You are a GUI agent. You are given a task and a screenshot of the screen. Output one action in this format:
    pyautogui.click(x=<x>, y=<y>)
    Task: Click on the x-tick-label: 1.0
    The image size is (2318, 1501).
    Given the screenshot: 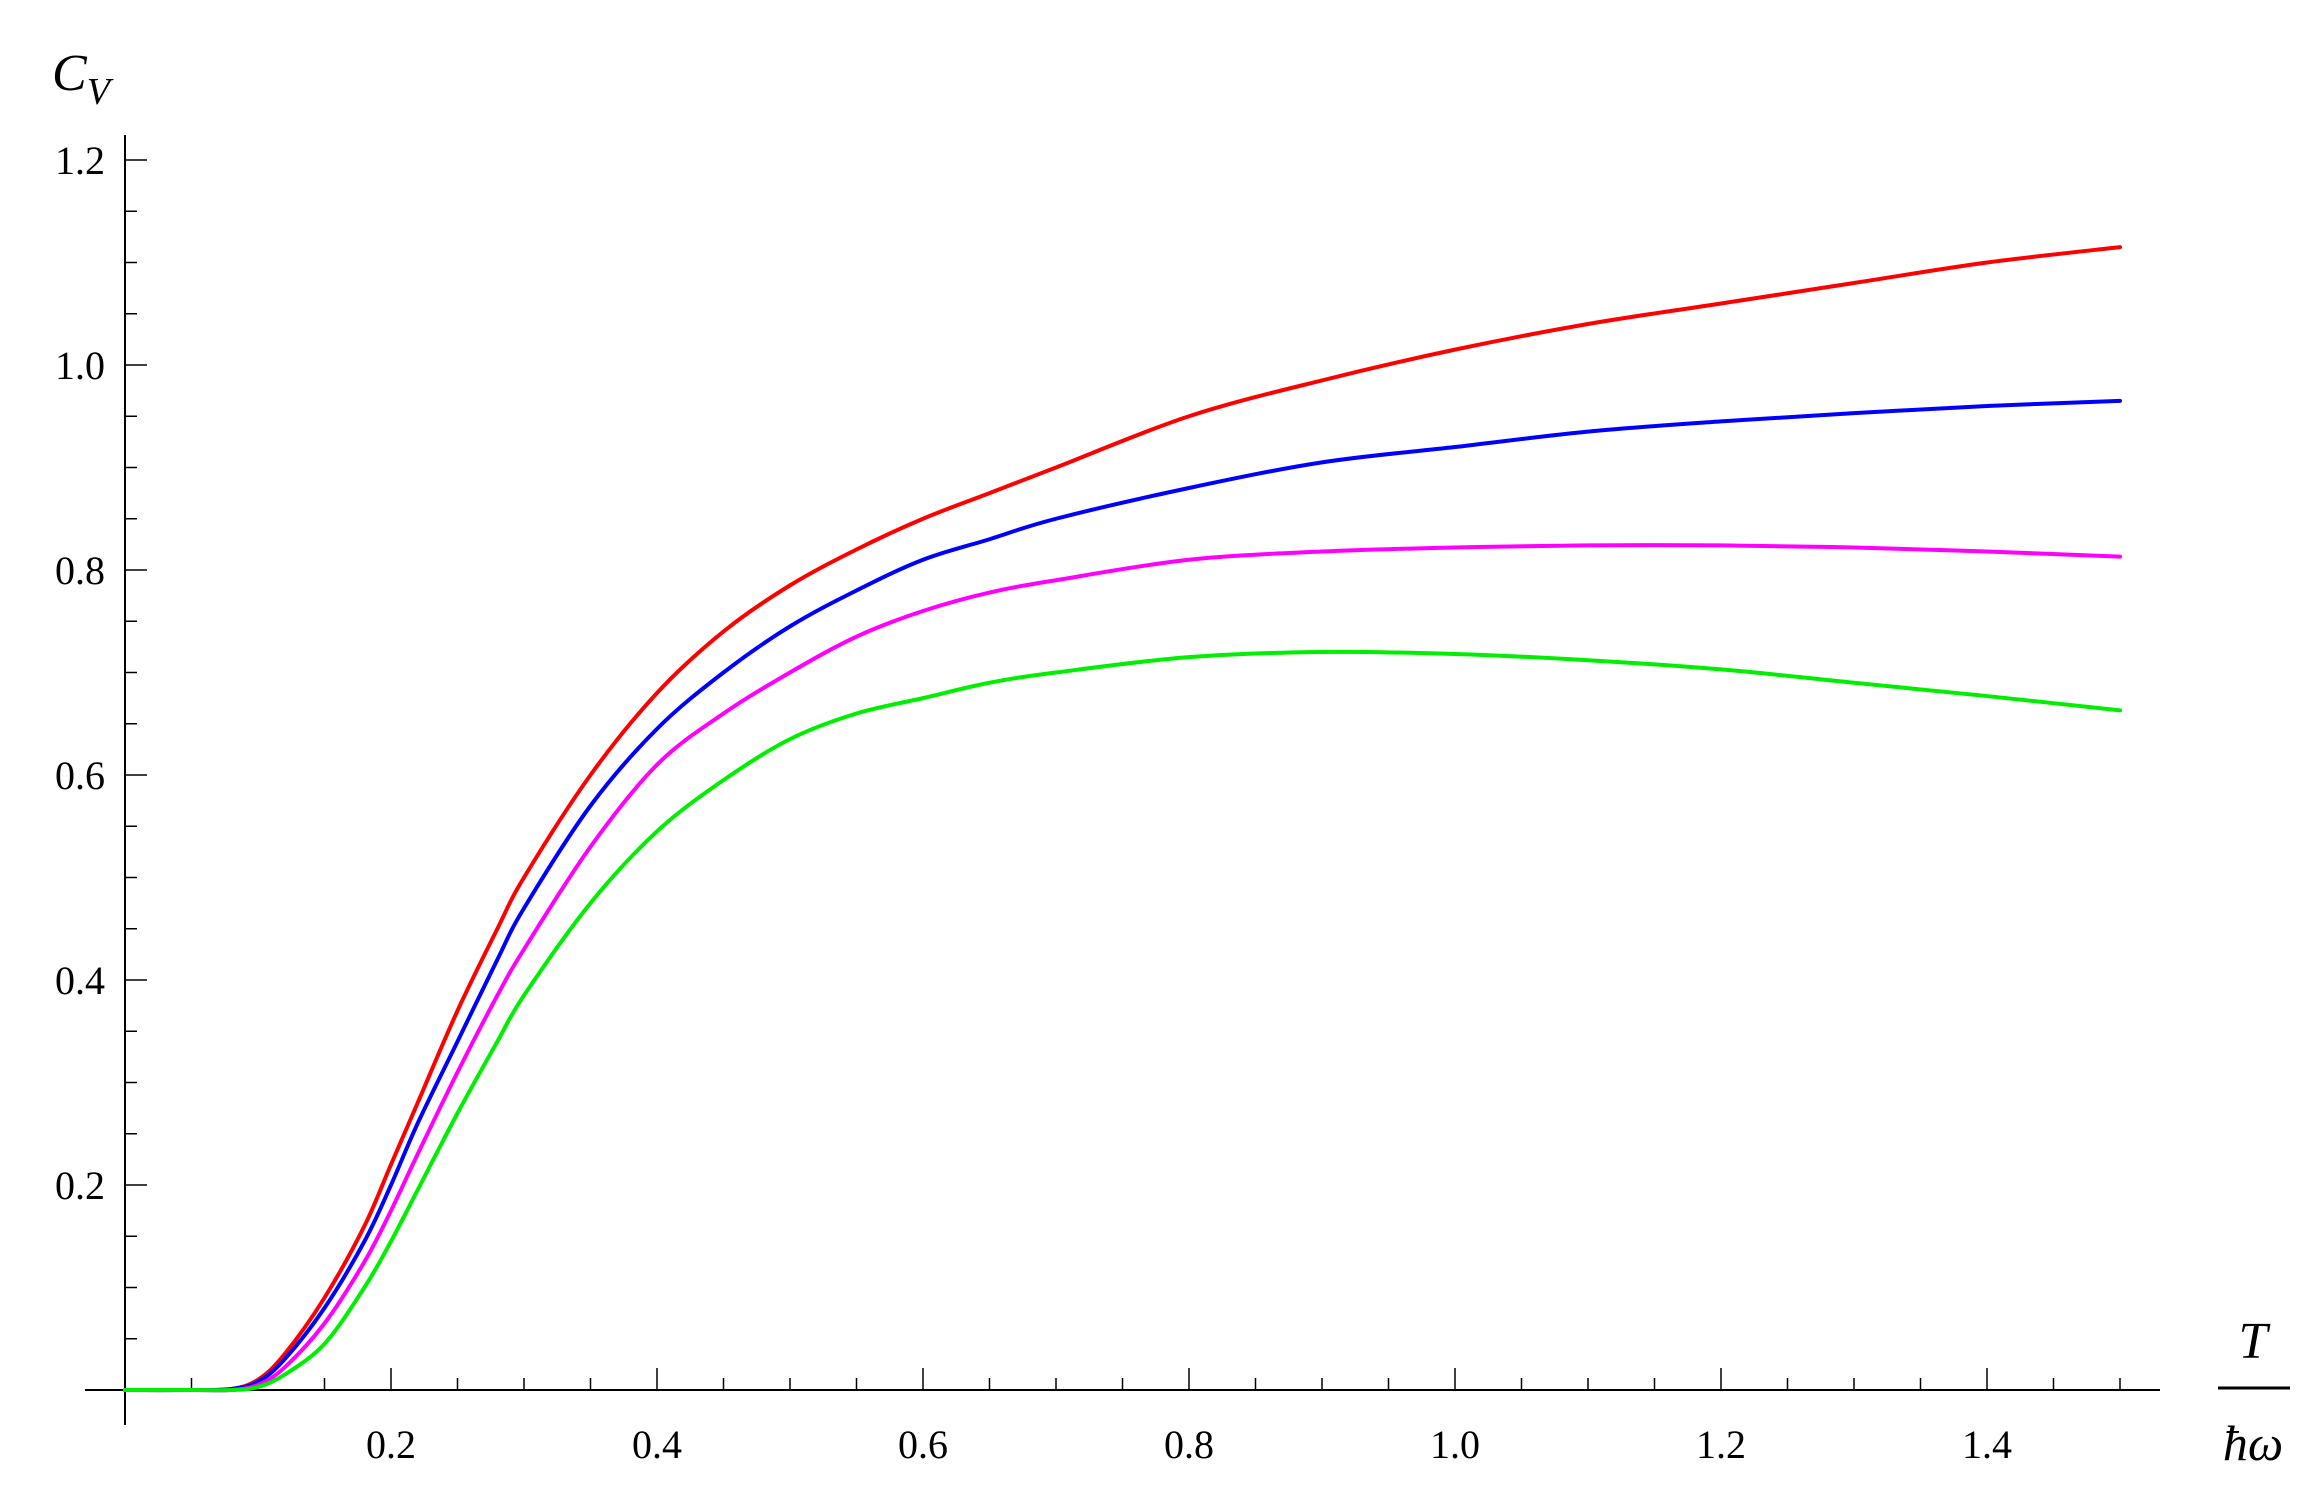 What is the action you would take?
    pyautogui.click(x=1455, y=1444)
    